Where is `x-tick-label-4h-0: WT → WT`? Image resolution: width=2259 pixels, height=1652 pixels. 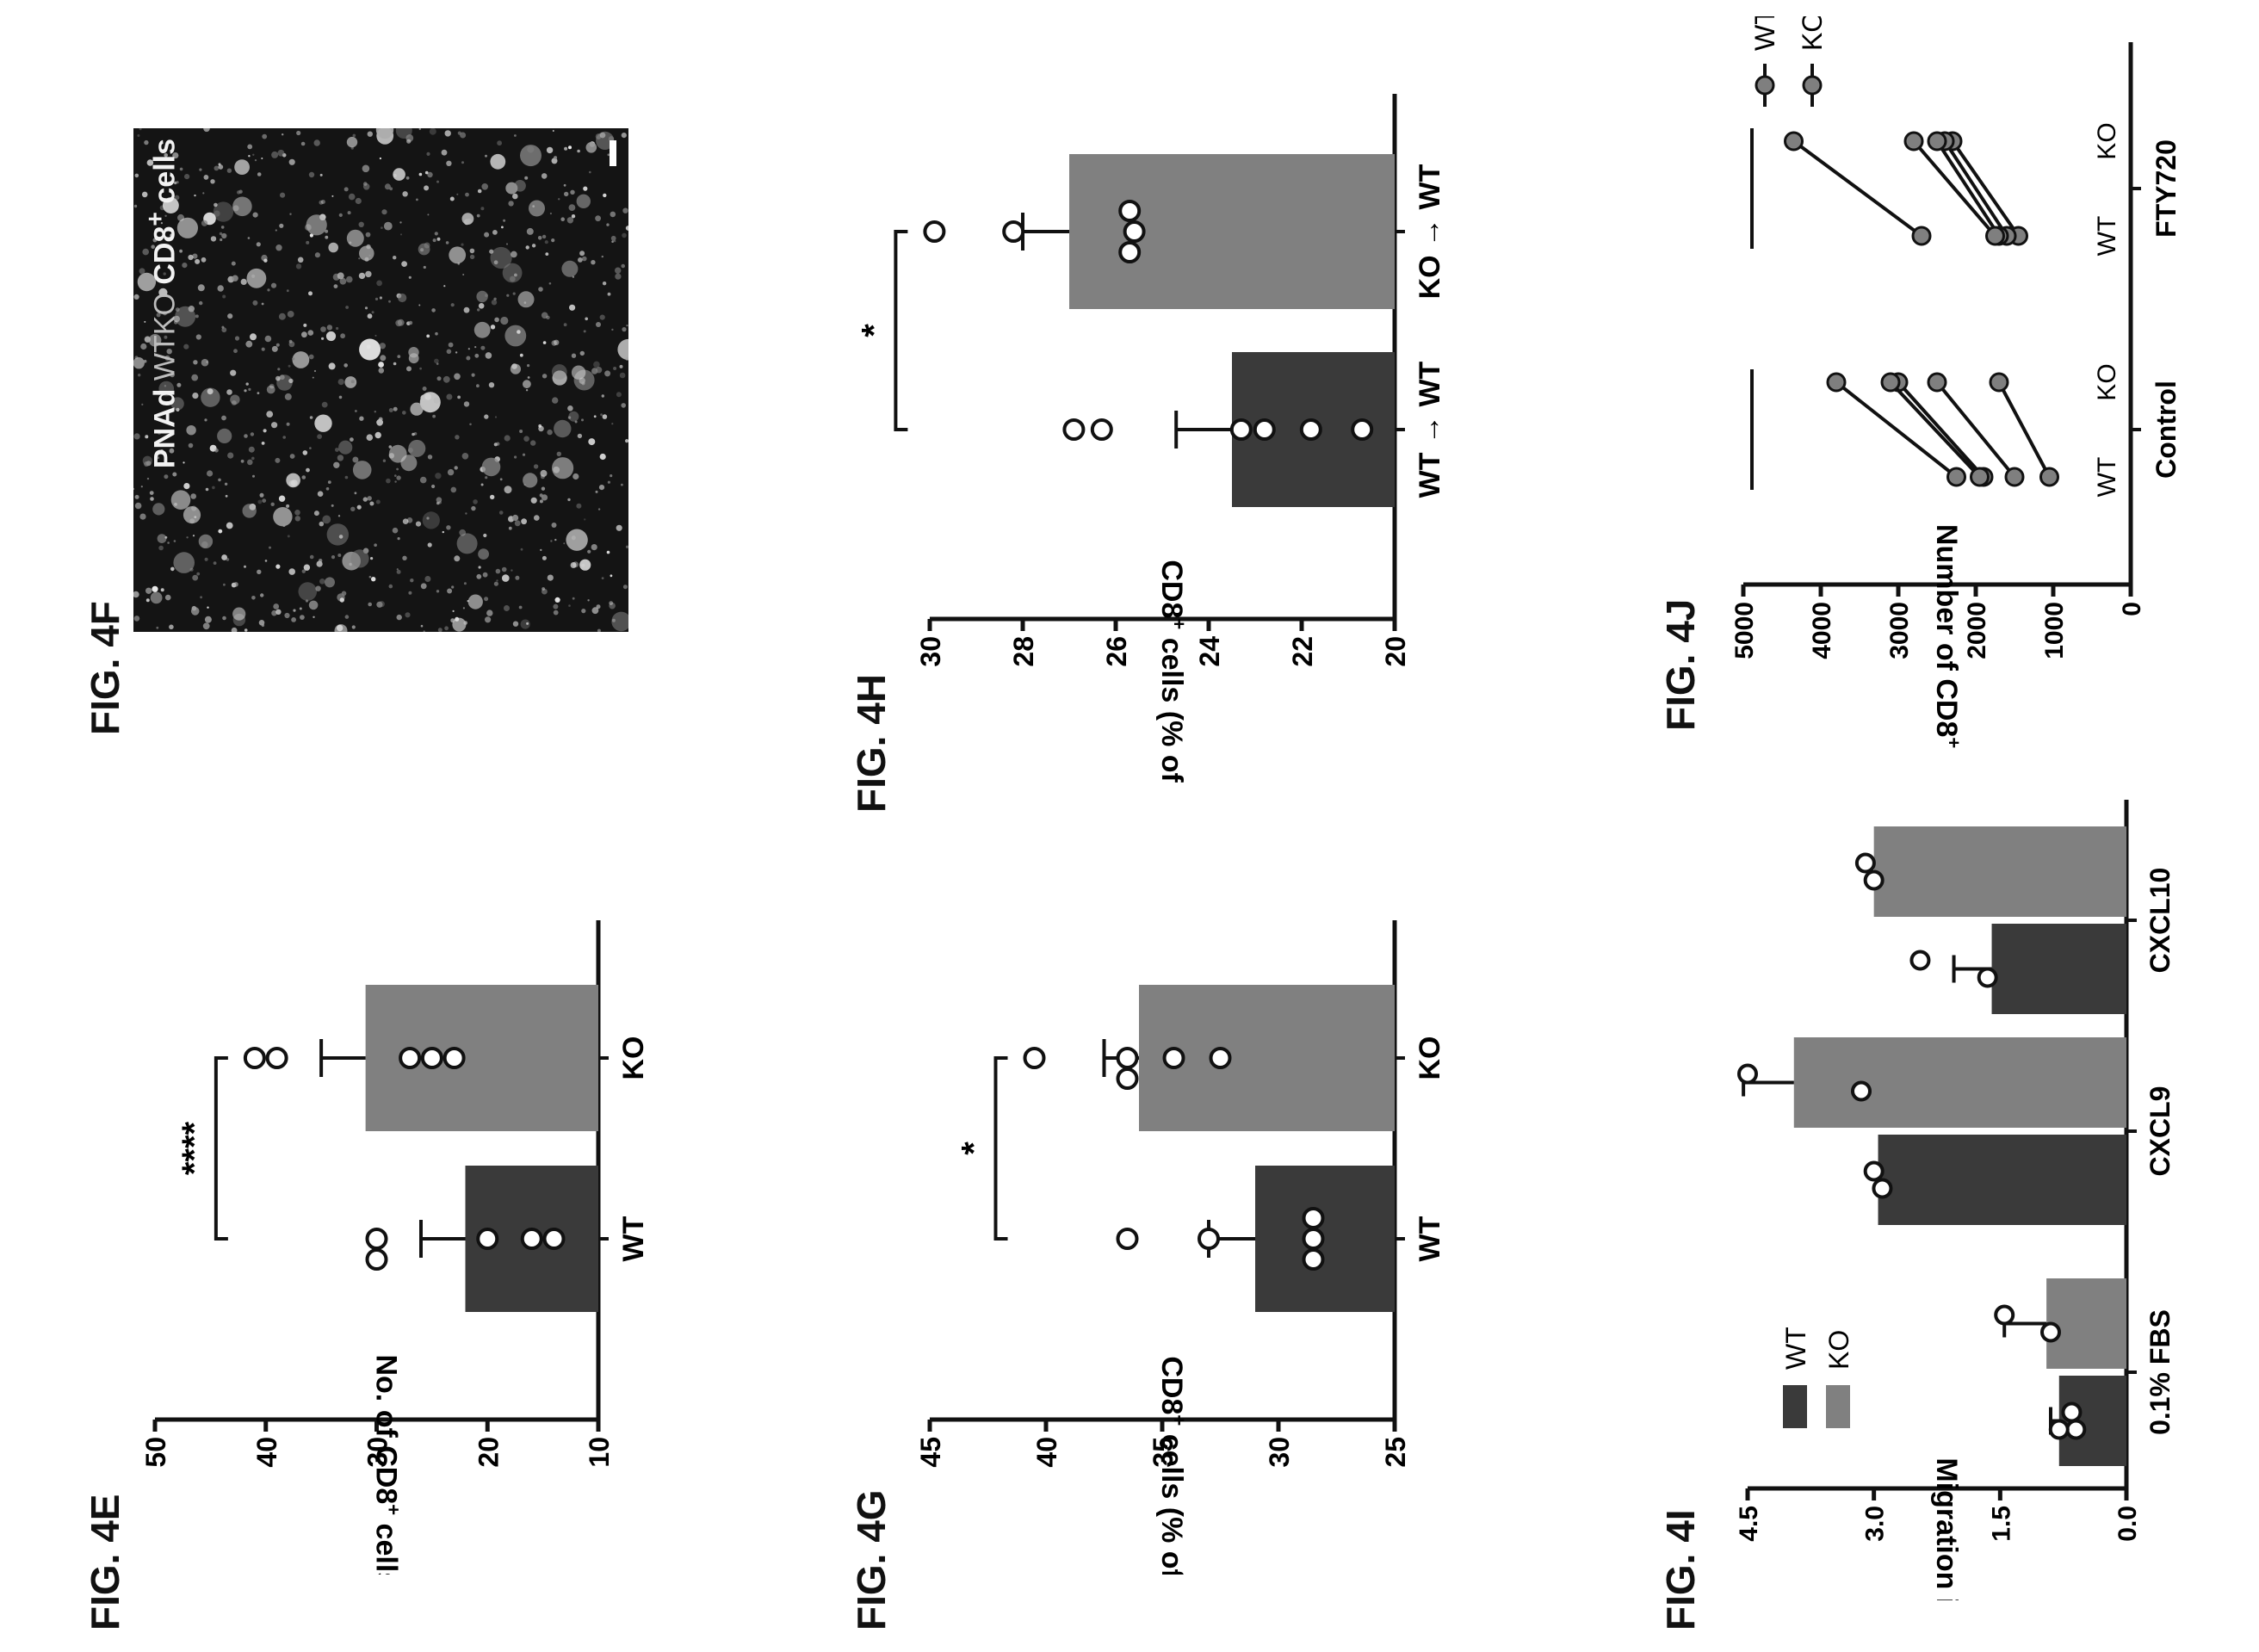
x-tick-label-4h-0: WT → WT is located at coordinates (1430, 430).